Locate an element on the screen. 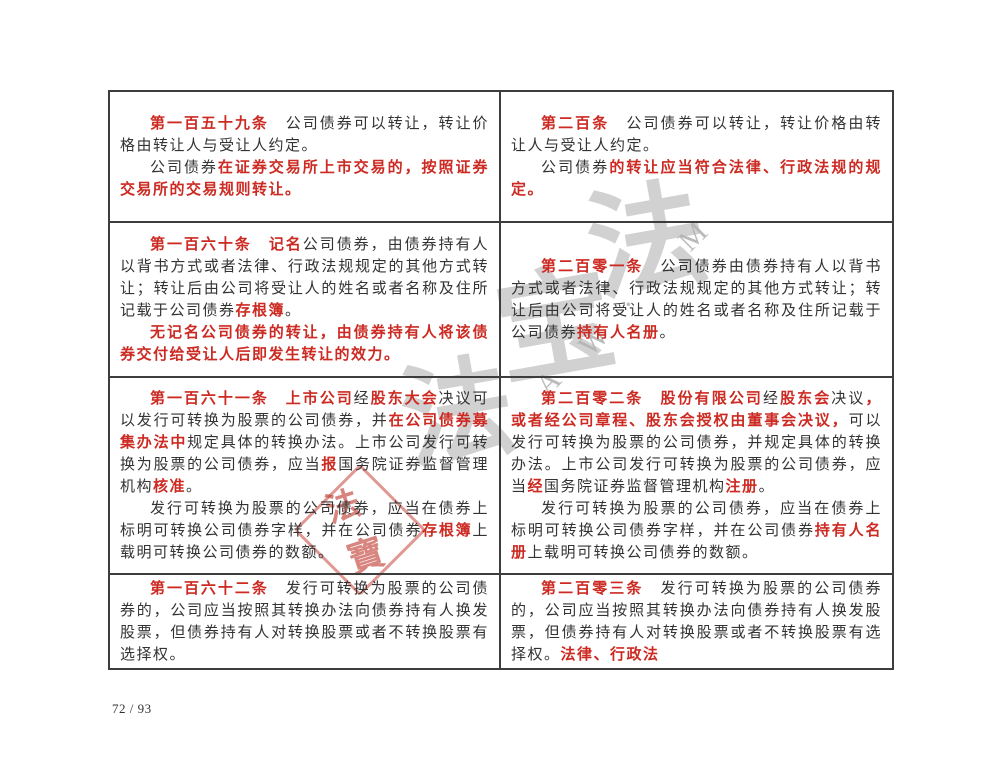 The width and height of the screenshot is (1000, 772). body-text: 规定具体的转换办法。上市公司发行可转换为股票的公司债券，应当 is located at coordinates (304, 453).